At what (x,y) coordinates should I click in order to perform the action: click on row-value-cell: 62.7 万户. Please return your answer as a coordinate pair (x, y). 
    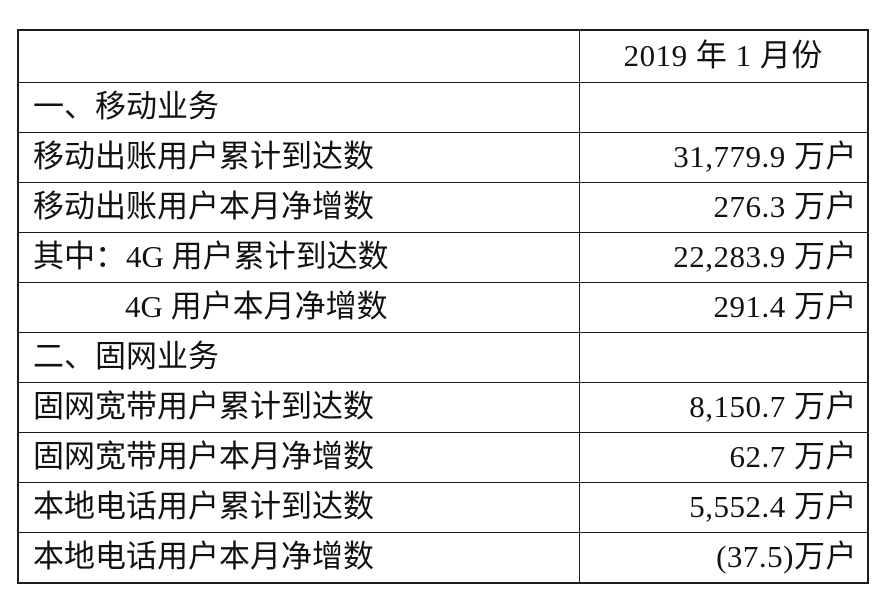
    Looking at the image, I should click on (723, 457).